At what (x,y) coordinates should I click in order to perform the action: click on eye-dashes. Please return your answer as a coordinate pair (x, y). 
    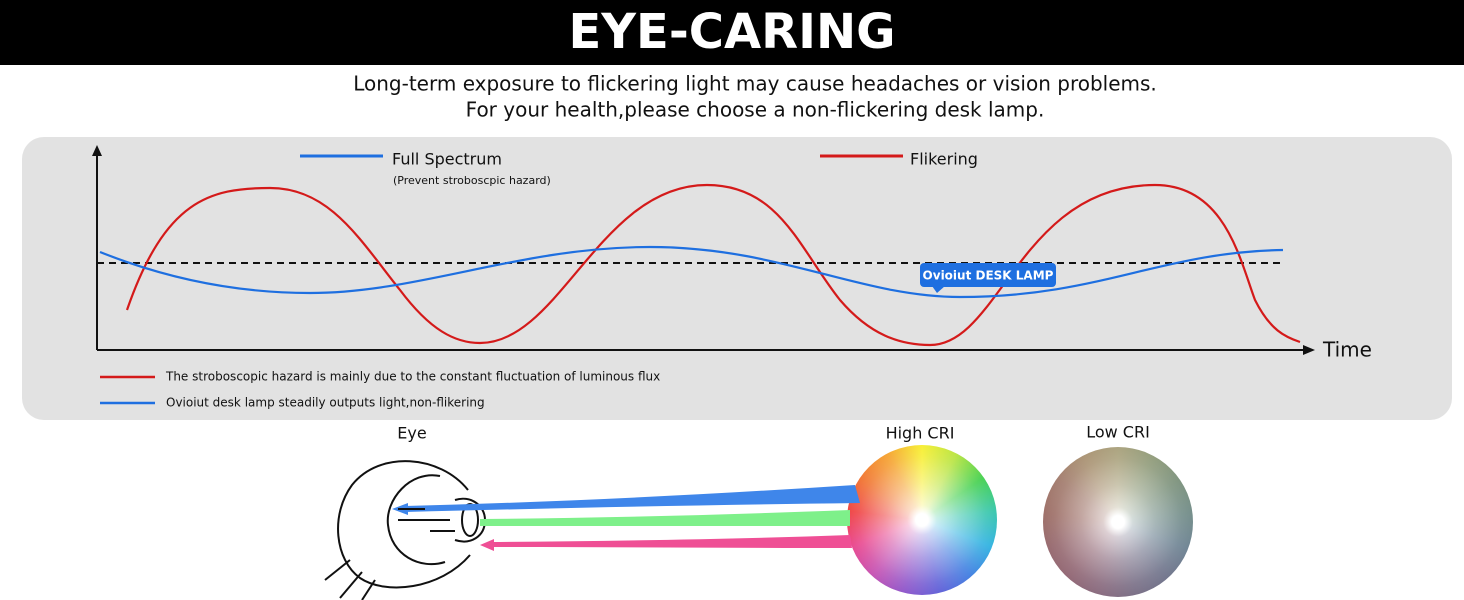
    Looking at the image, I should click on (426, 520).